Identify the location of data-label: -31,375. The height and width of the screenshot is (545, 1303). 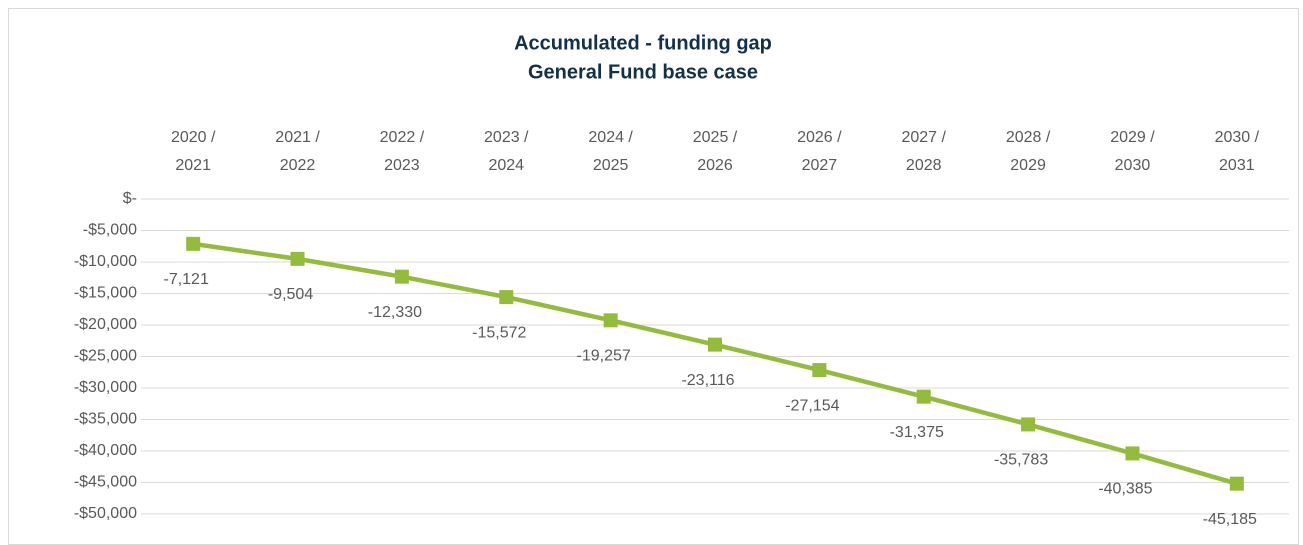
(917, 432).